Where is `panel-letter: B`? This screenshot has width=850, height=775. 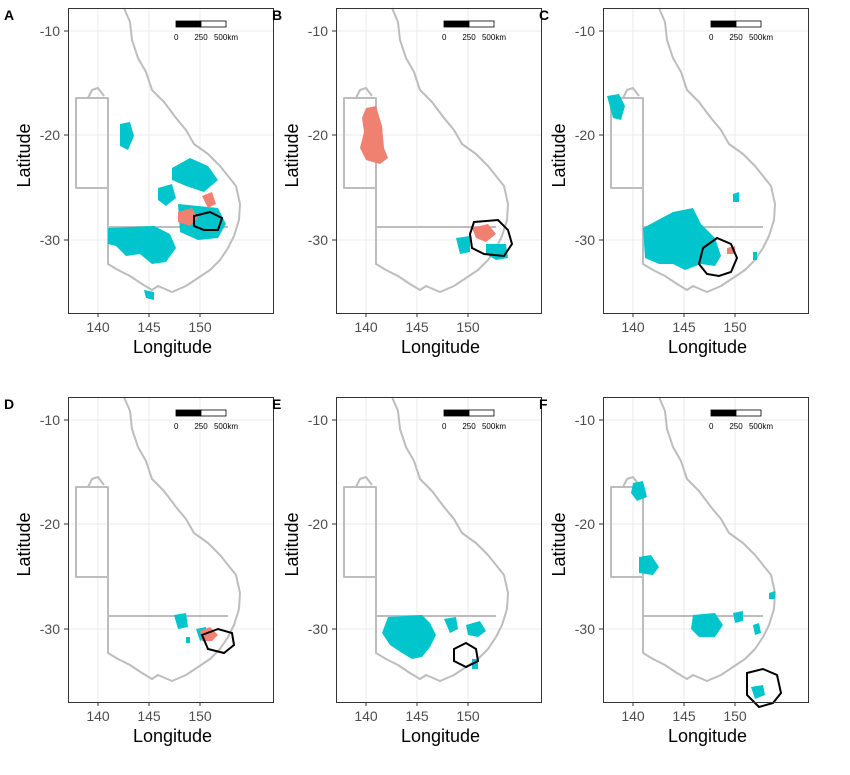 panel-letter: B is located at coordinates (277, 15).